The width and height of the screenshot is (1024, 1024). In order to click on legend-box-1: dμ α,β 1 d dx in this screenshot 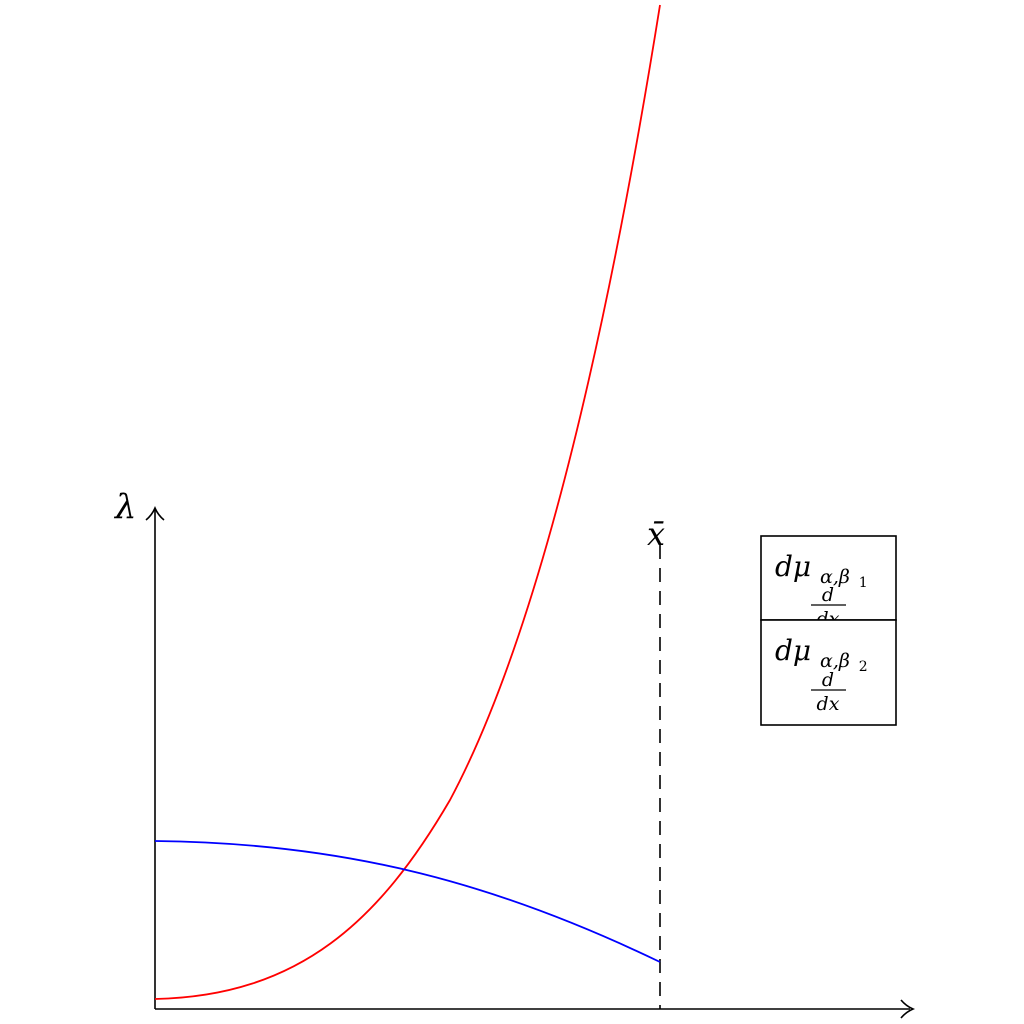, I will do `click(828, 582)`.